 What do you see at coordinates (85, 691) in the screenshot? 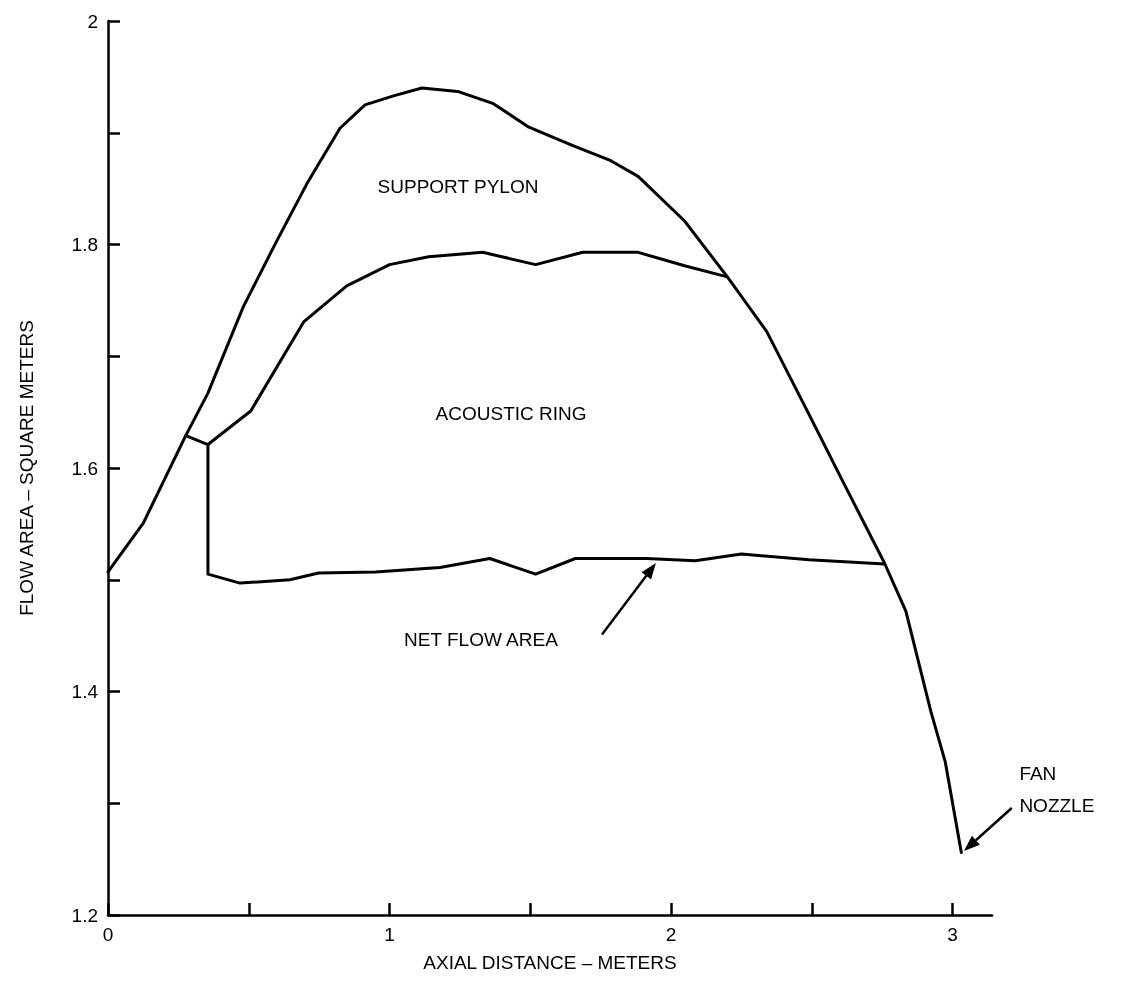
I see `y-tick-label: 1.4` at bounding box center [85, 691].